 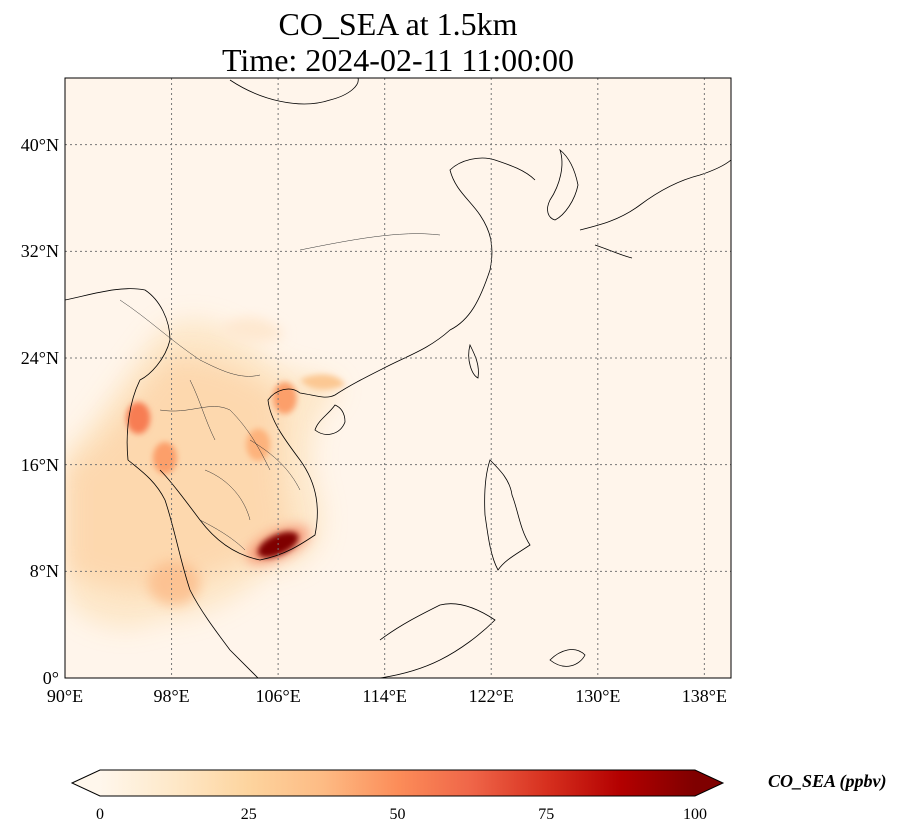 I want to click on y-tick-label: 40°N, so click(x=39, y=144).